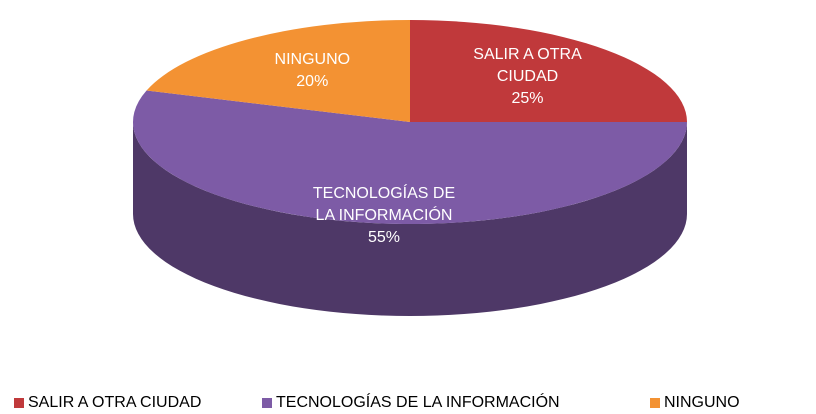 The image size is (816, 414). I want to click on slice-label: SALIR A OTRA CIUDAD 25%, so click(528, 77).